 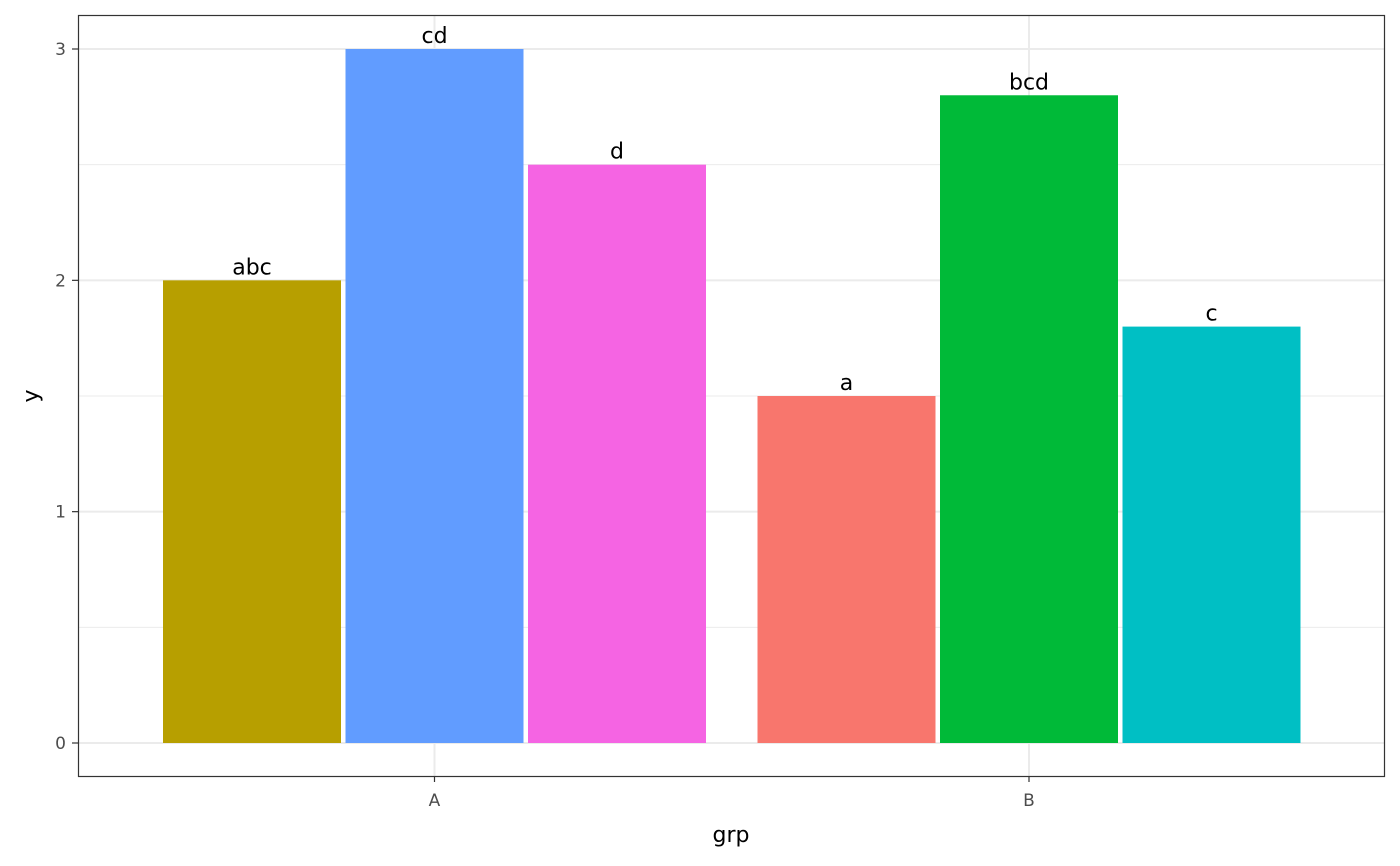 I want to click on x-tick-label: B, so click(x=1029, y=801).